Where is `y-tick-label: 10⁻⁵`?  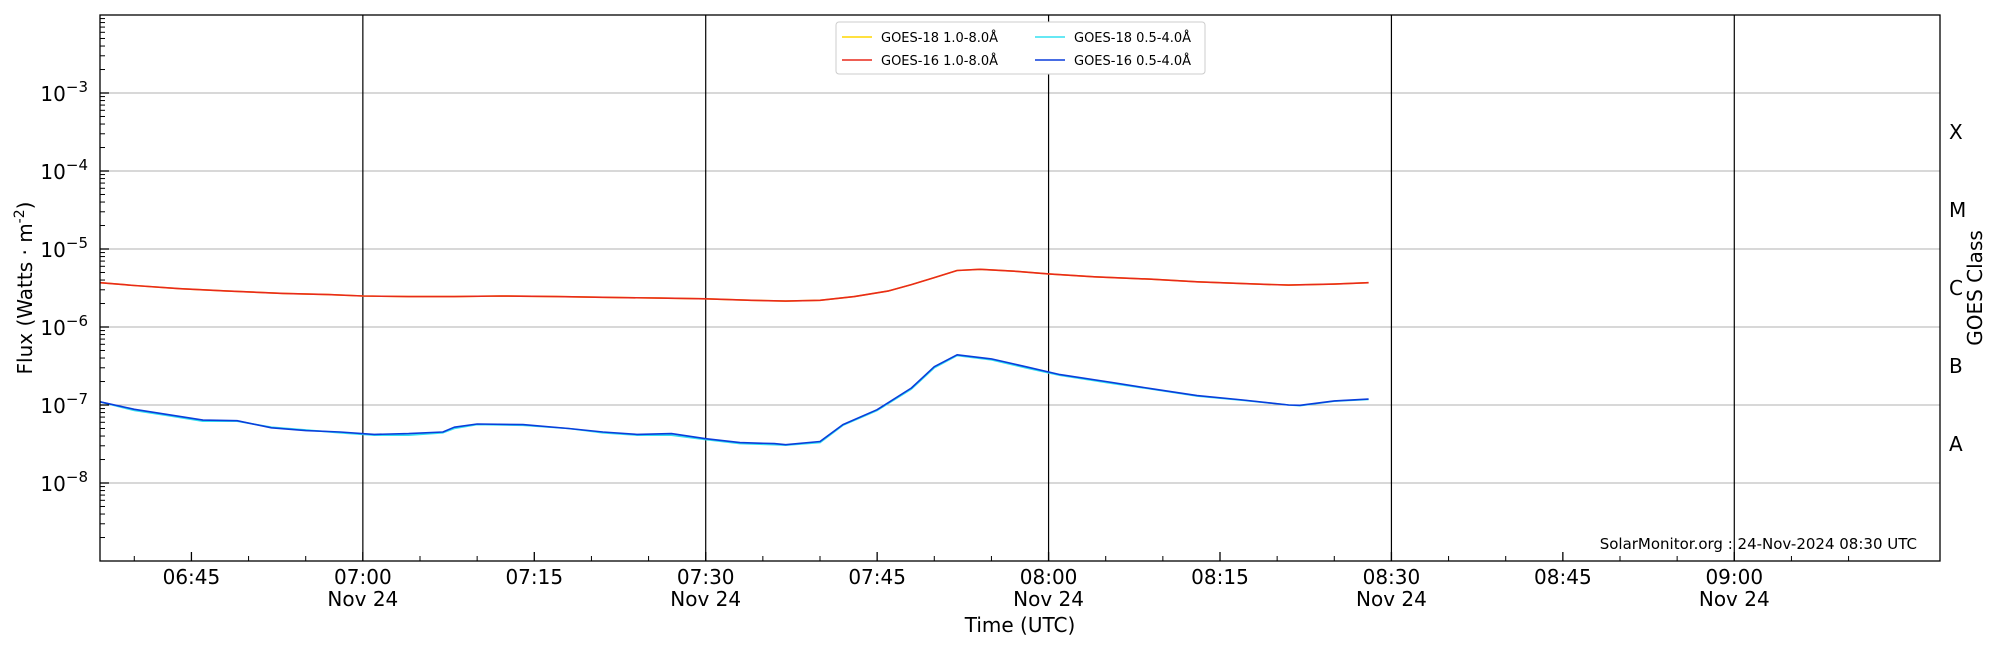
y-tick-label: 10⁻⁵ is located at coordinates (64, 248).